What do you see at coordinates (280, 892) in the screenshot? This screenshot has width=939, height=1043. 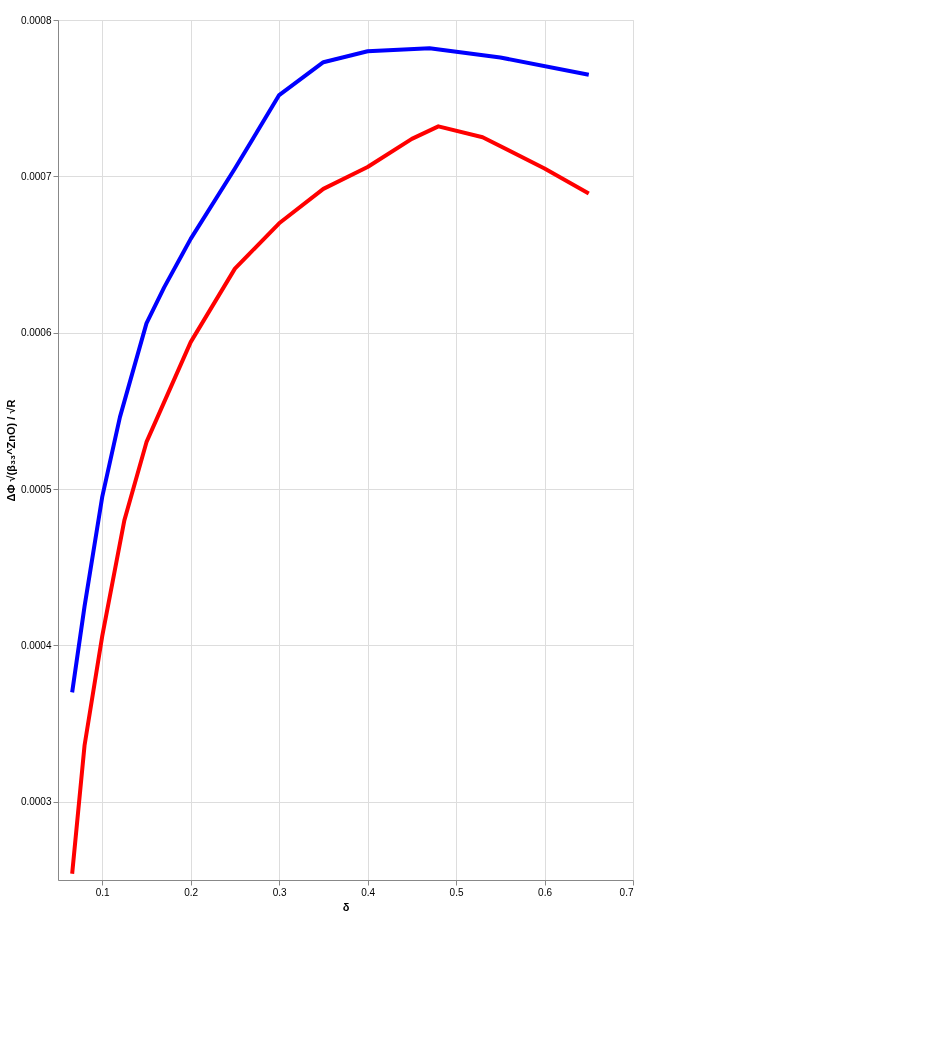 I see `x-tick-label: 0.3` at bounding box center [280, 892].